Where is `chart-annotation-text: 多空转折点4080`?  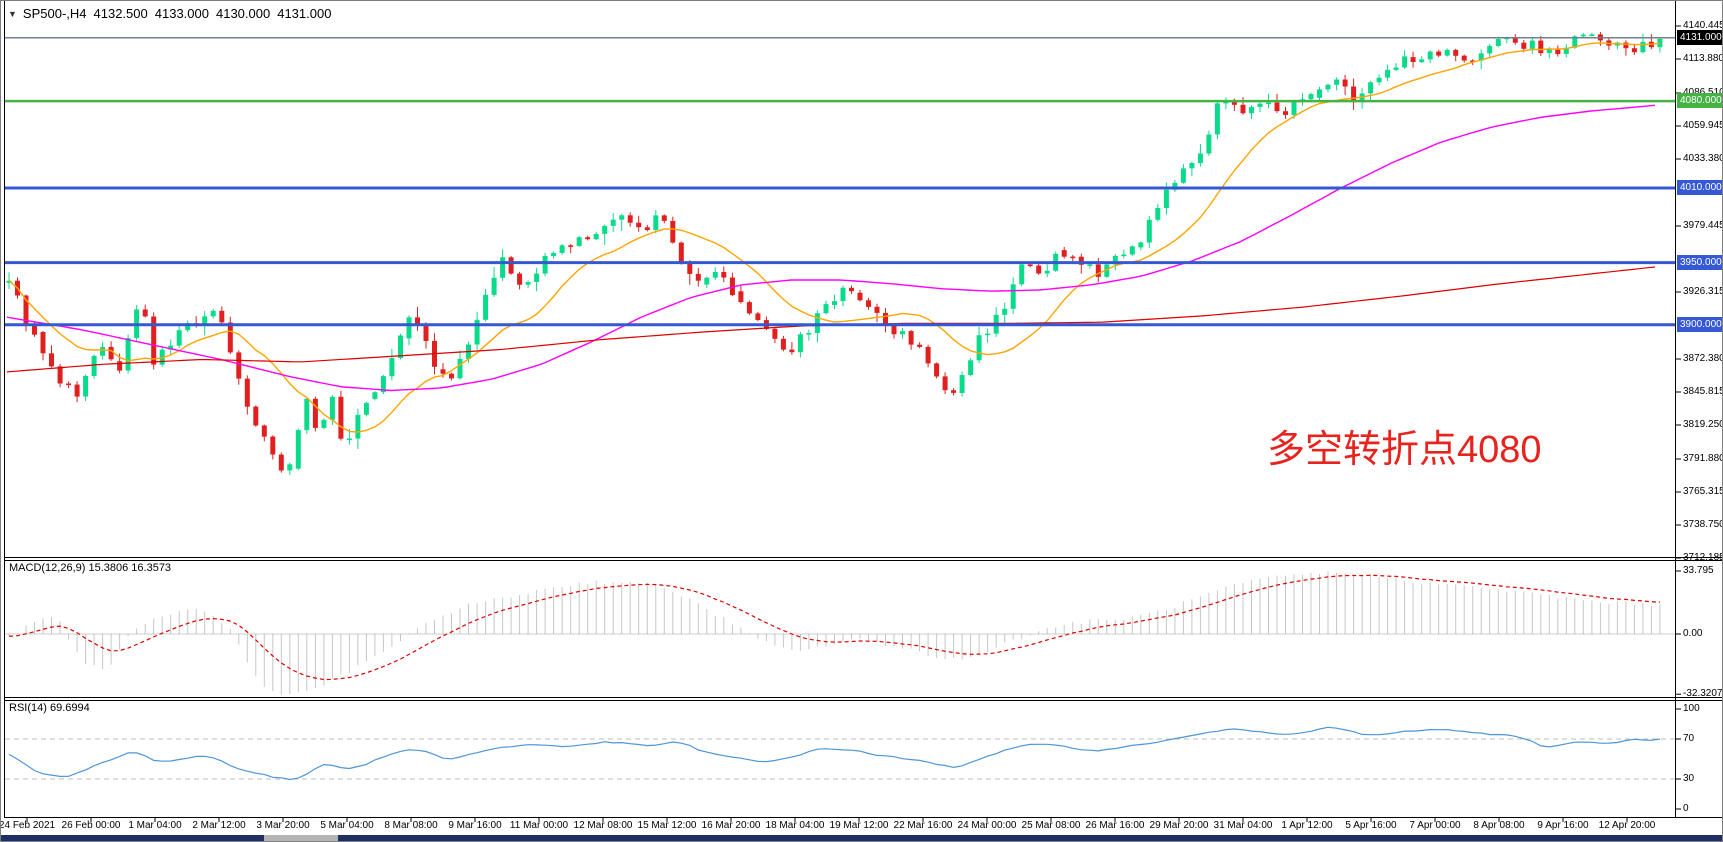 chart-annotation-text: 多空转折点4080 is located at coordinates (1404, 450).